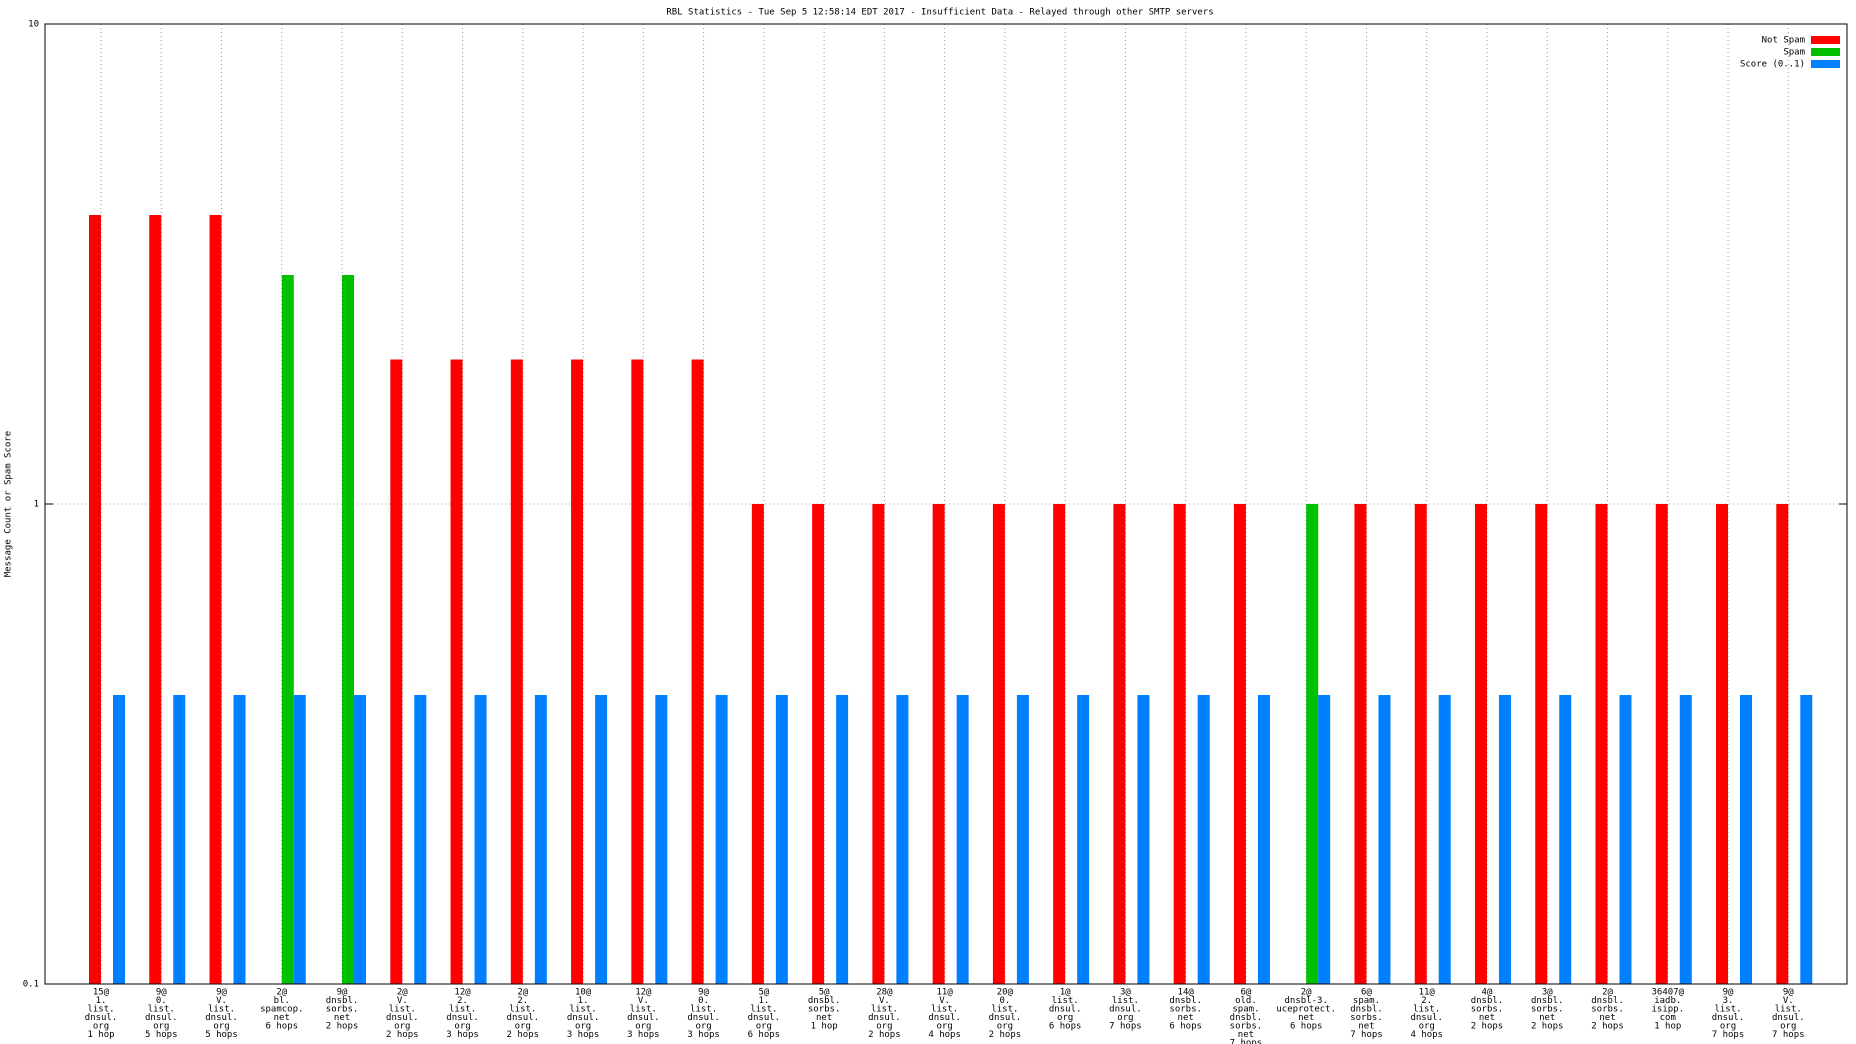  What do you see at coordinates (1825, 52) in the screenshot?
I see `legend-swatch` at bounding box center [1825, 52].